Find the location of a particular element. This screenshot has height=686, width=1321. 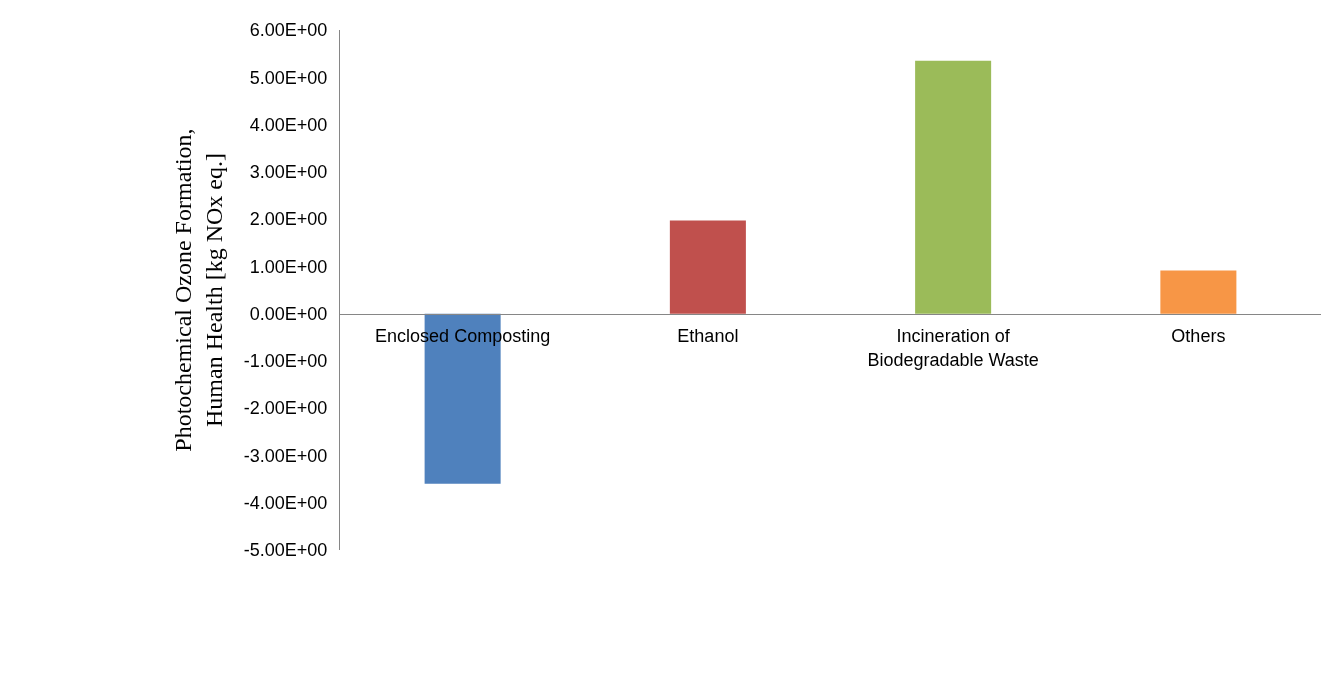

y-axis-title: Photochemical Ozone Formation, Human Health [kg NOx eq.] is located at coordinates (198, 290).